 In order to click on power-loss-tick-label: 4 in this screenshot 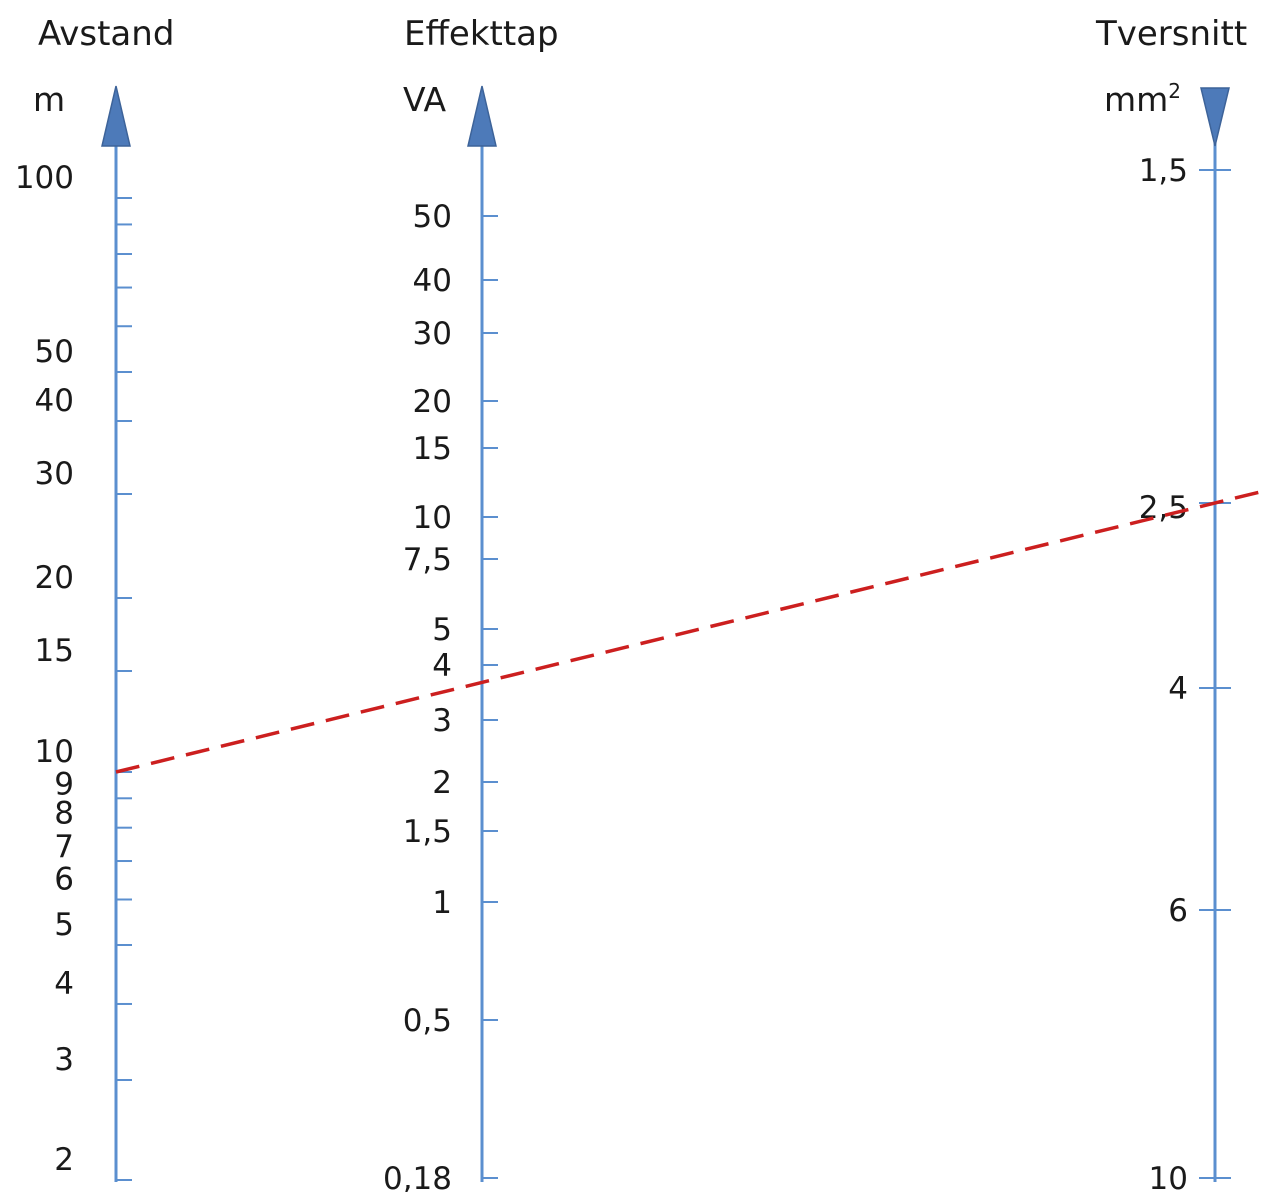, I will do `click(442, 666)`.